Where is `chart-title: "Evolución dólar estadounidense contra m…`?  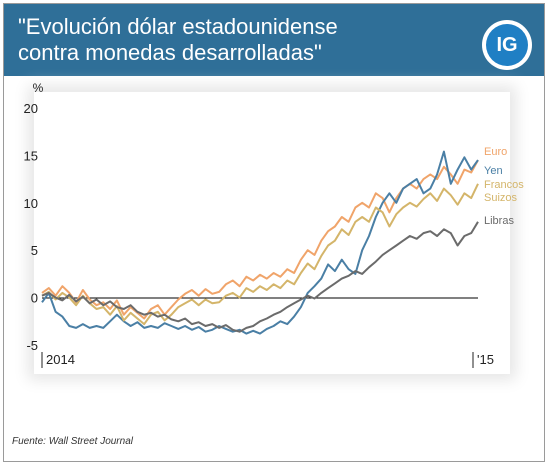
chart-title: "Evolución dólar estadounidense contra m… is located at coordinates (178, 39).